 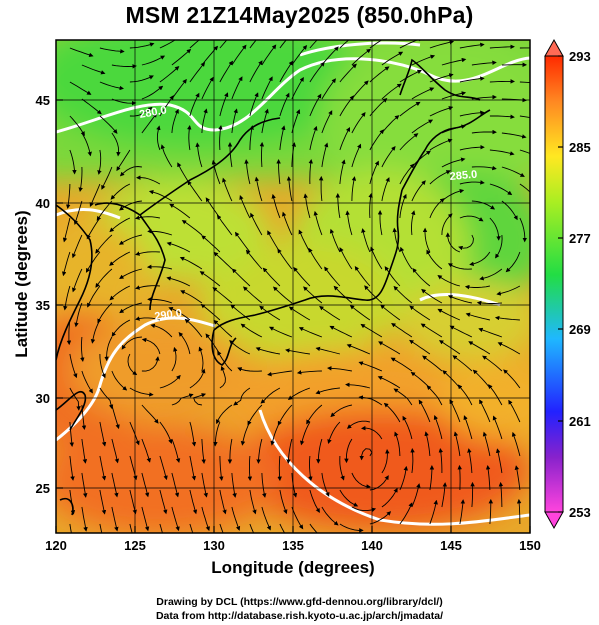 What do you see at coordinates (554, 520) in the screenshot?
I see `colorbar-min-arrow` at bounding box center [554, 520].